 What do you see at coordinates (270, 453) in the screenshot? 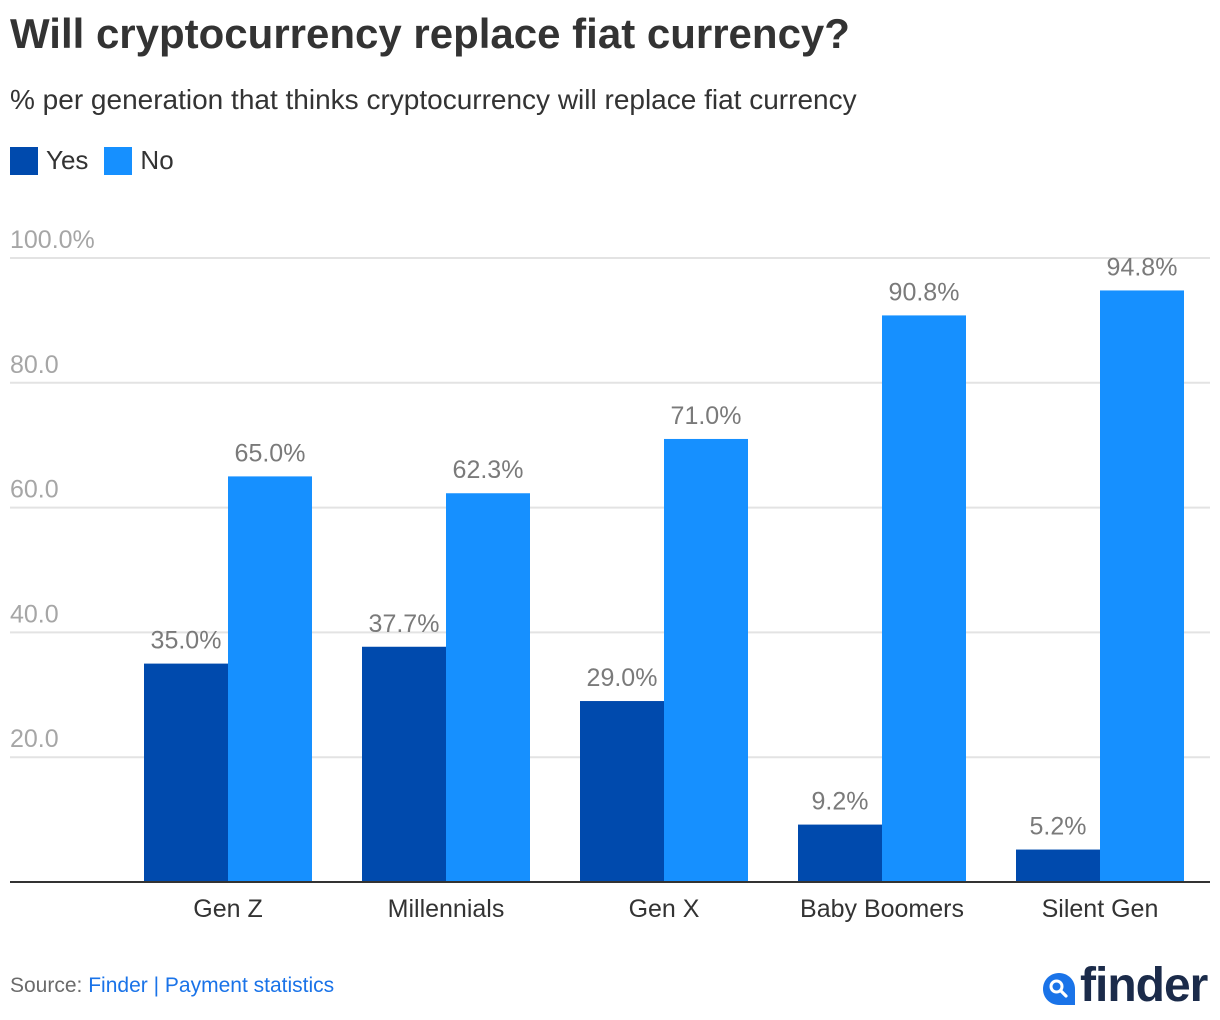
I see `data-label: 65.0%` at bounding box center [270, 453].